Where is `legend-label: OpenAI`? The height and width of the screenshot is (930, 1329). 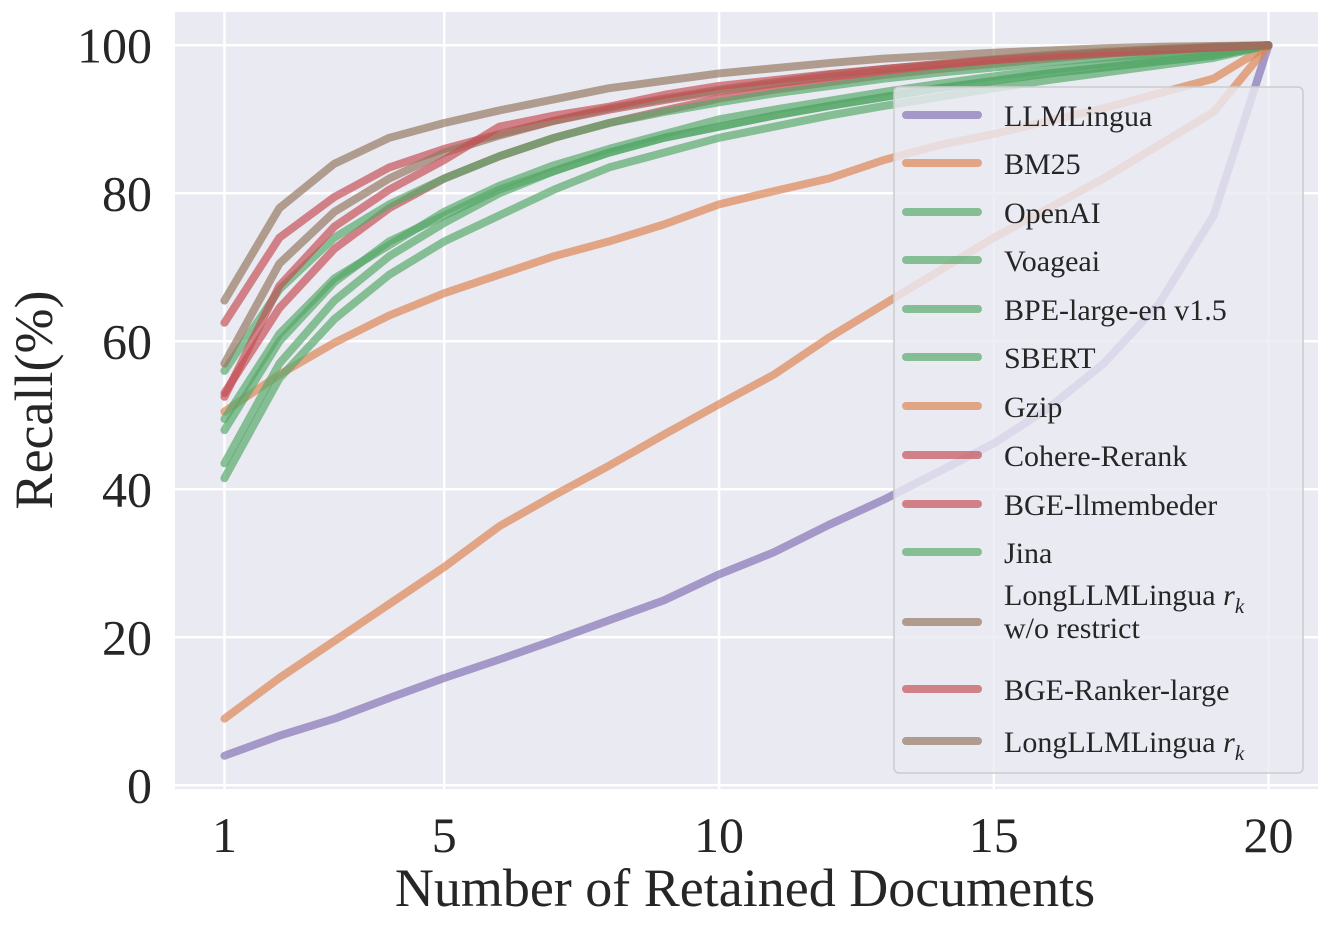
legend-label: OpenAI is located at coordinates (1052, 213).